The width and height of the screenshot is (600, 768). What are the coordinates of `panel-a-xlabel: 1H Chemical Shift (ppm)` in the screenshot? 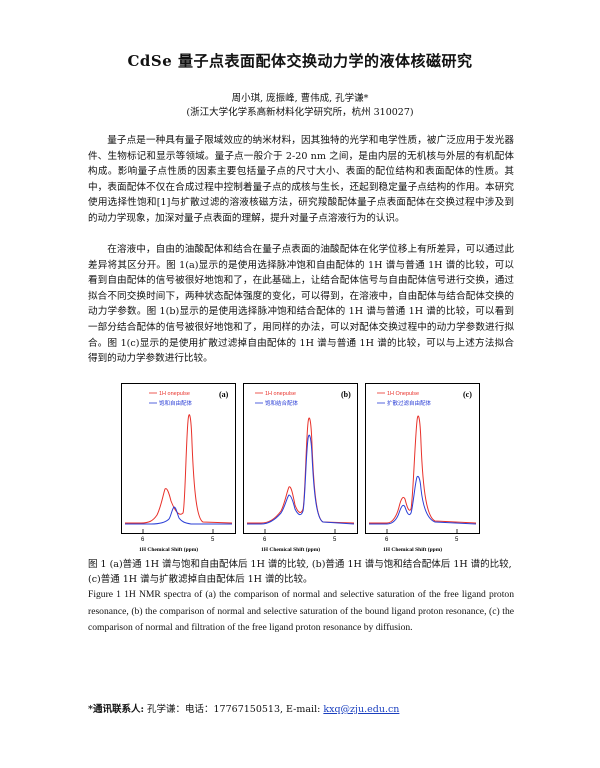 It's located at (168, 549).